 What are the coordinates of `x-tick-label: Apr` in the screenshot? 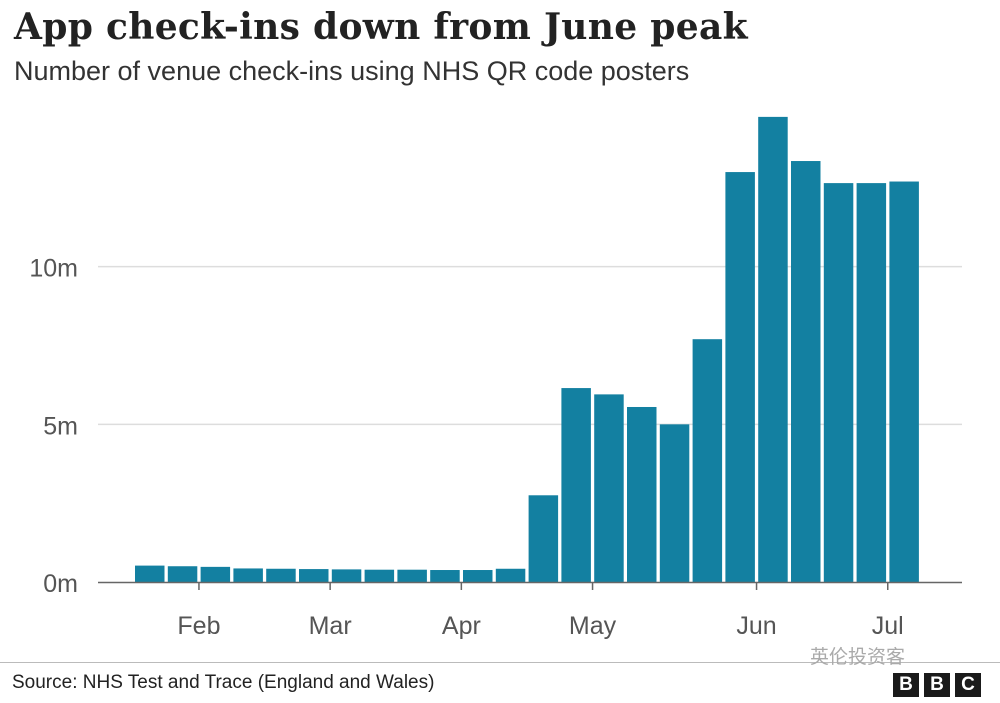 It's located at (461, 626).